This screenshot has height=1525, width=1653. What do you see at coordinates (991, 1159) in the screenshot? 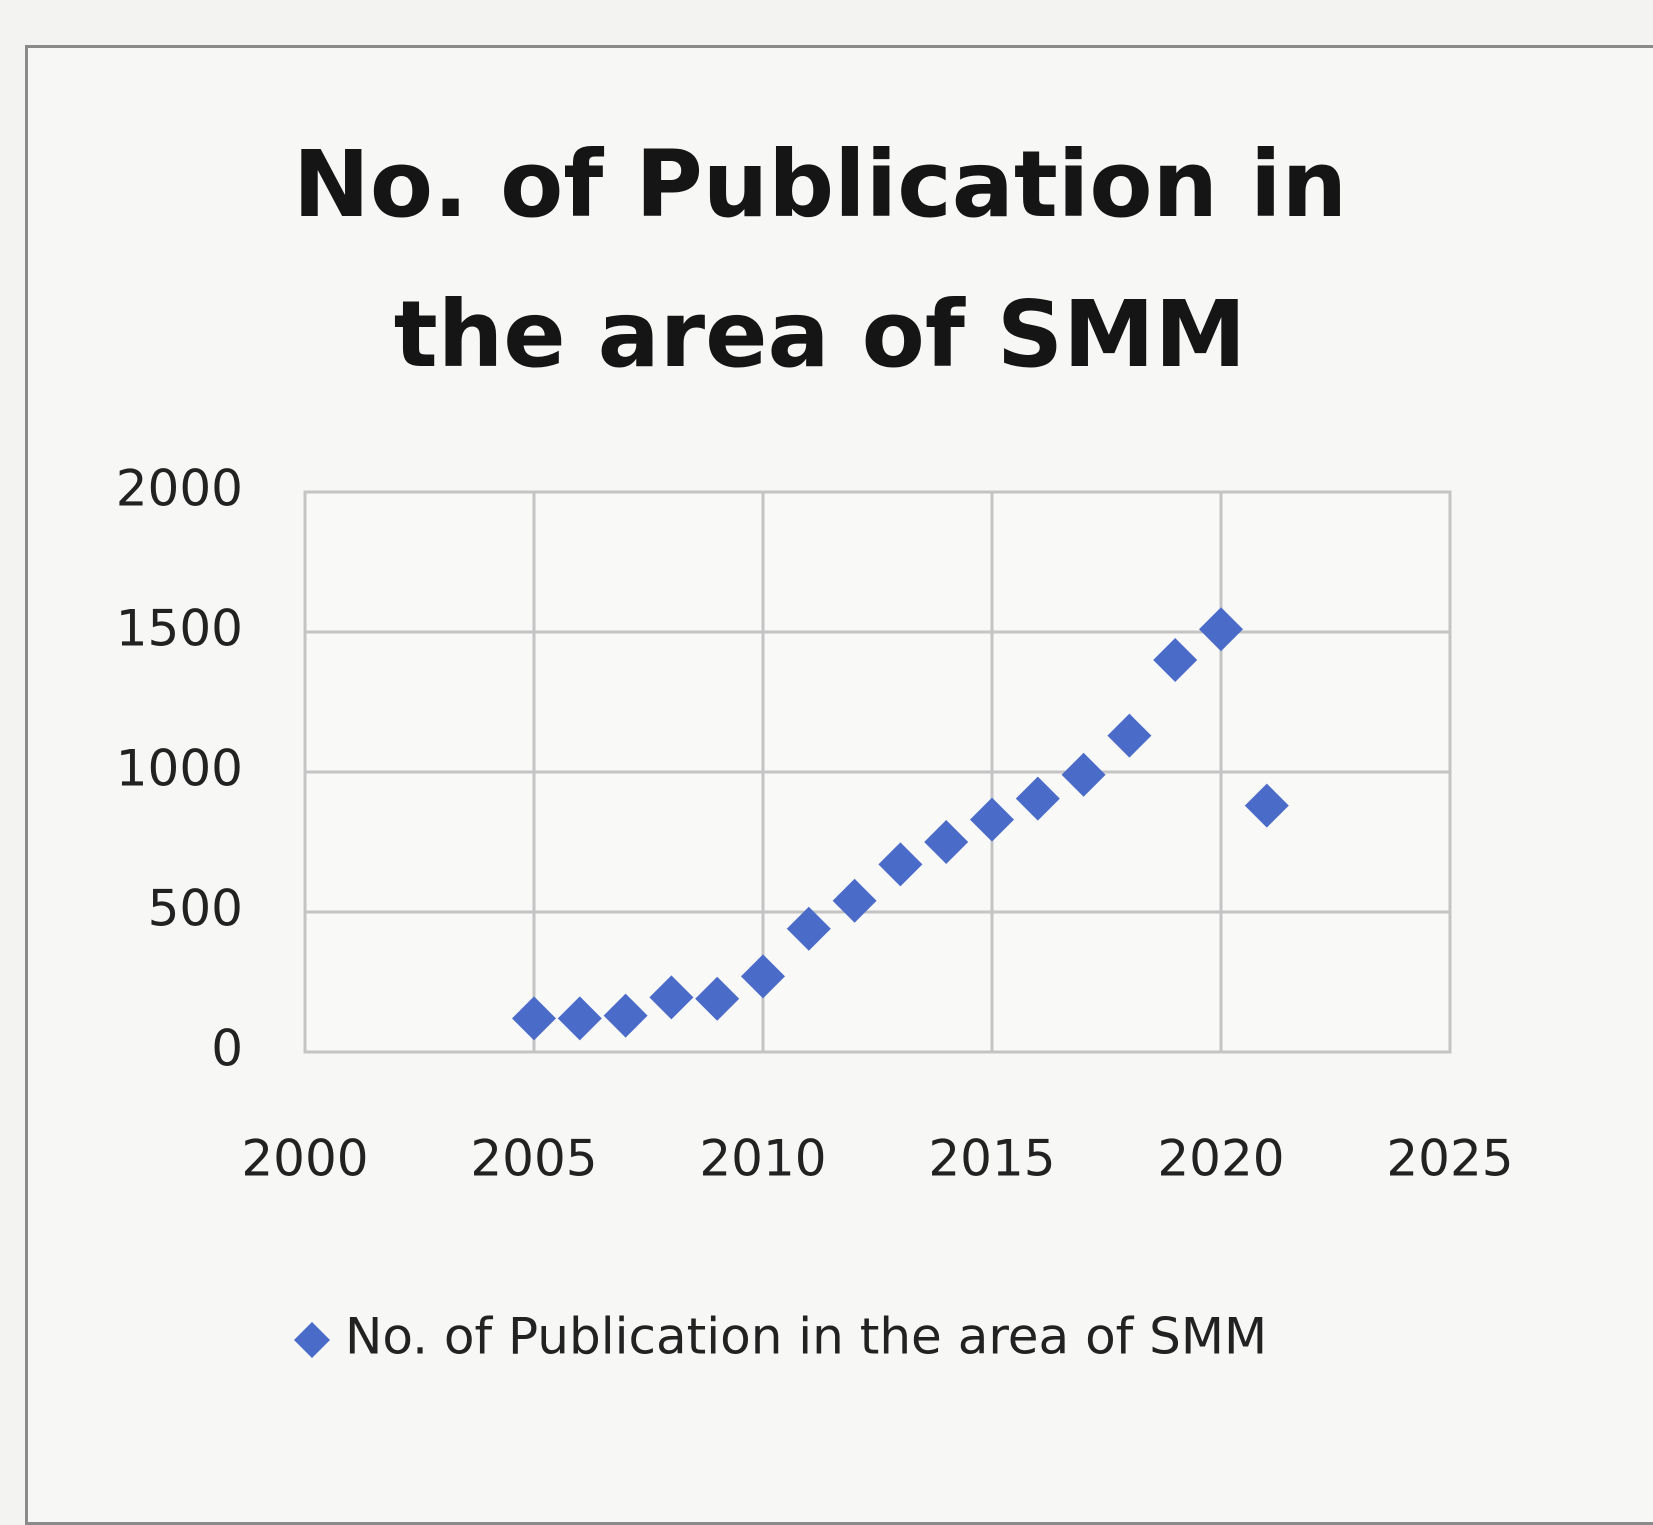
I see `x-tick-label: 2015` at bounding box center [991, 1159].